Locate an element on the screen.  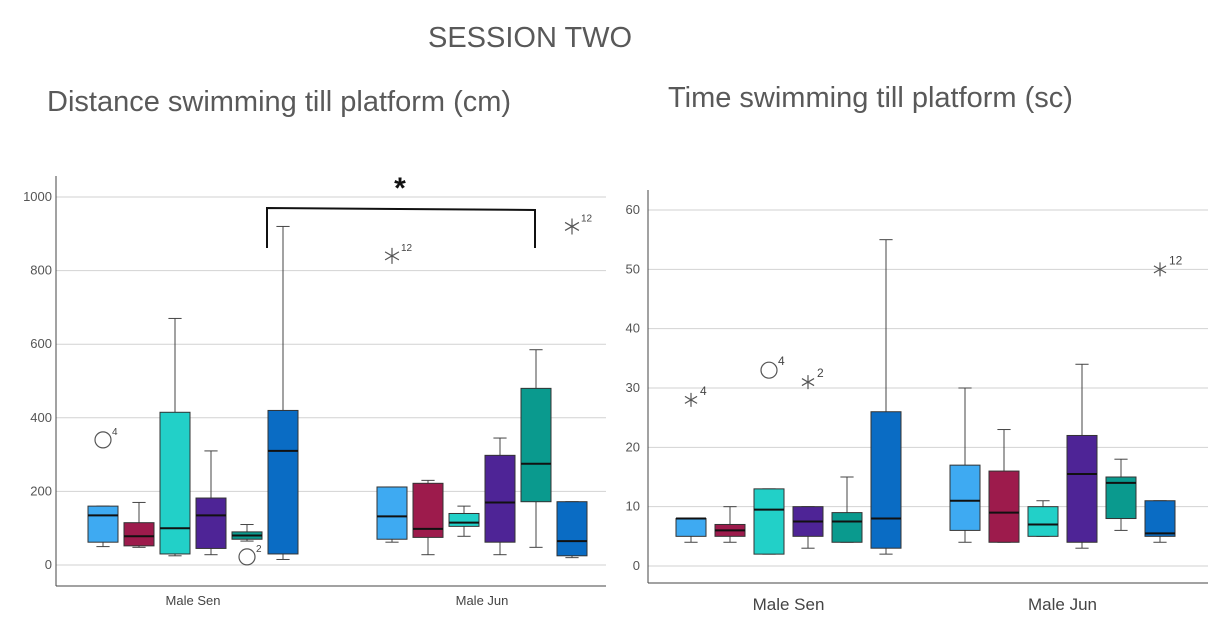
distance-chart-title: Distance swimming till platform (cm) is located at coordinates (279, 102).